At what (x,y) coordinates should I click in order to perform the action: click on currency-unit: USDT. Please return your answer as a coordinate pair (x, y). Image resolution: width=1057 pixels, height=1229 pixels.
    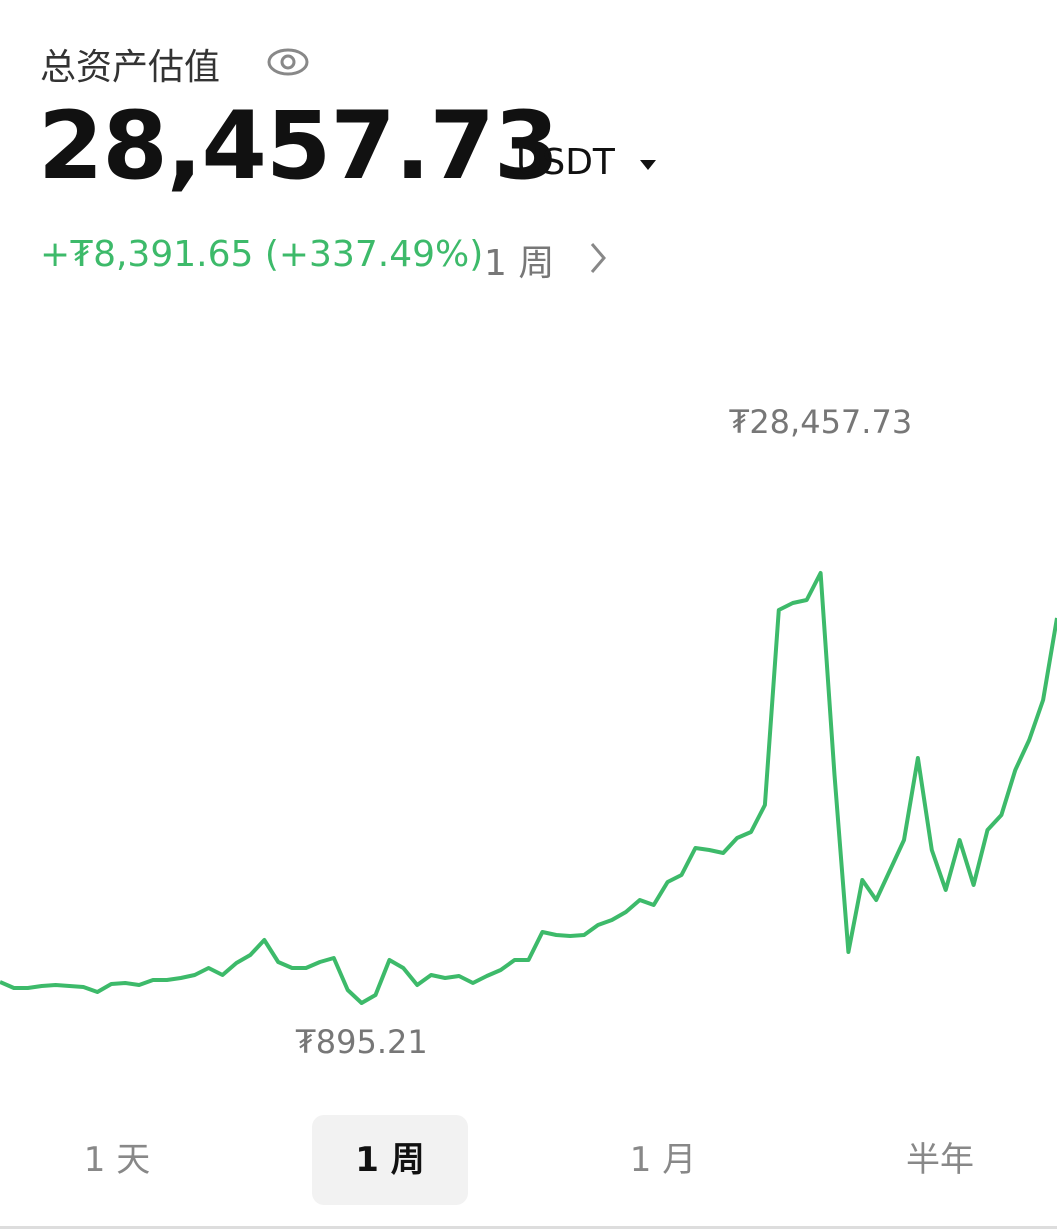
    Looking at the image, I should click on (565, 162).